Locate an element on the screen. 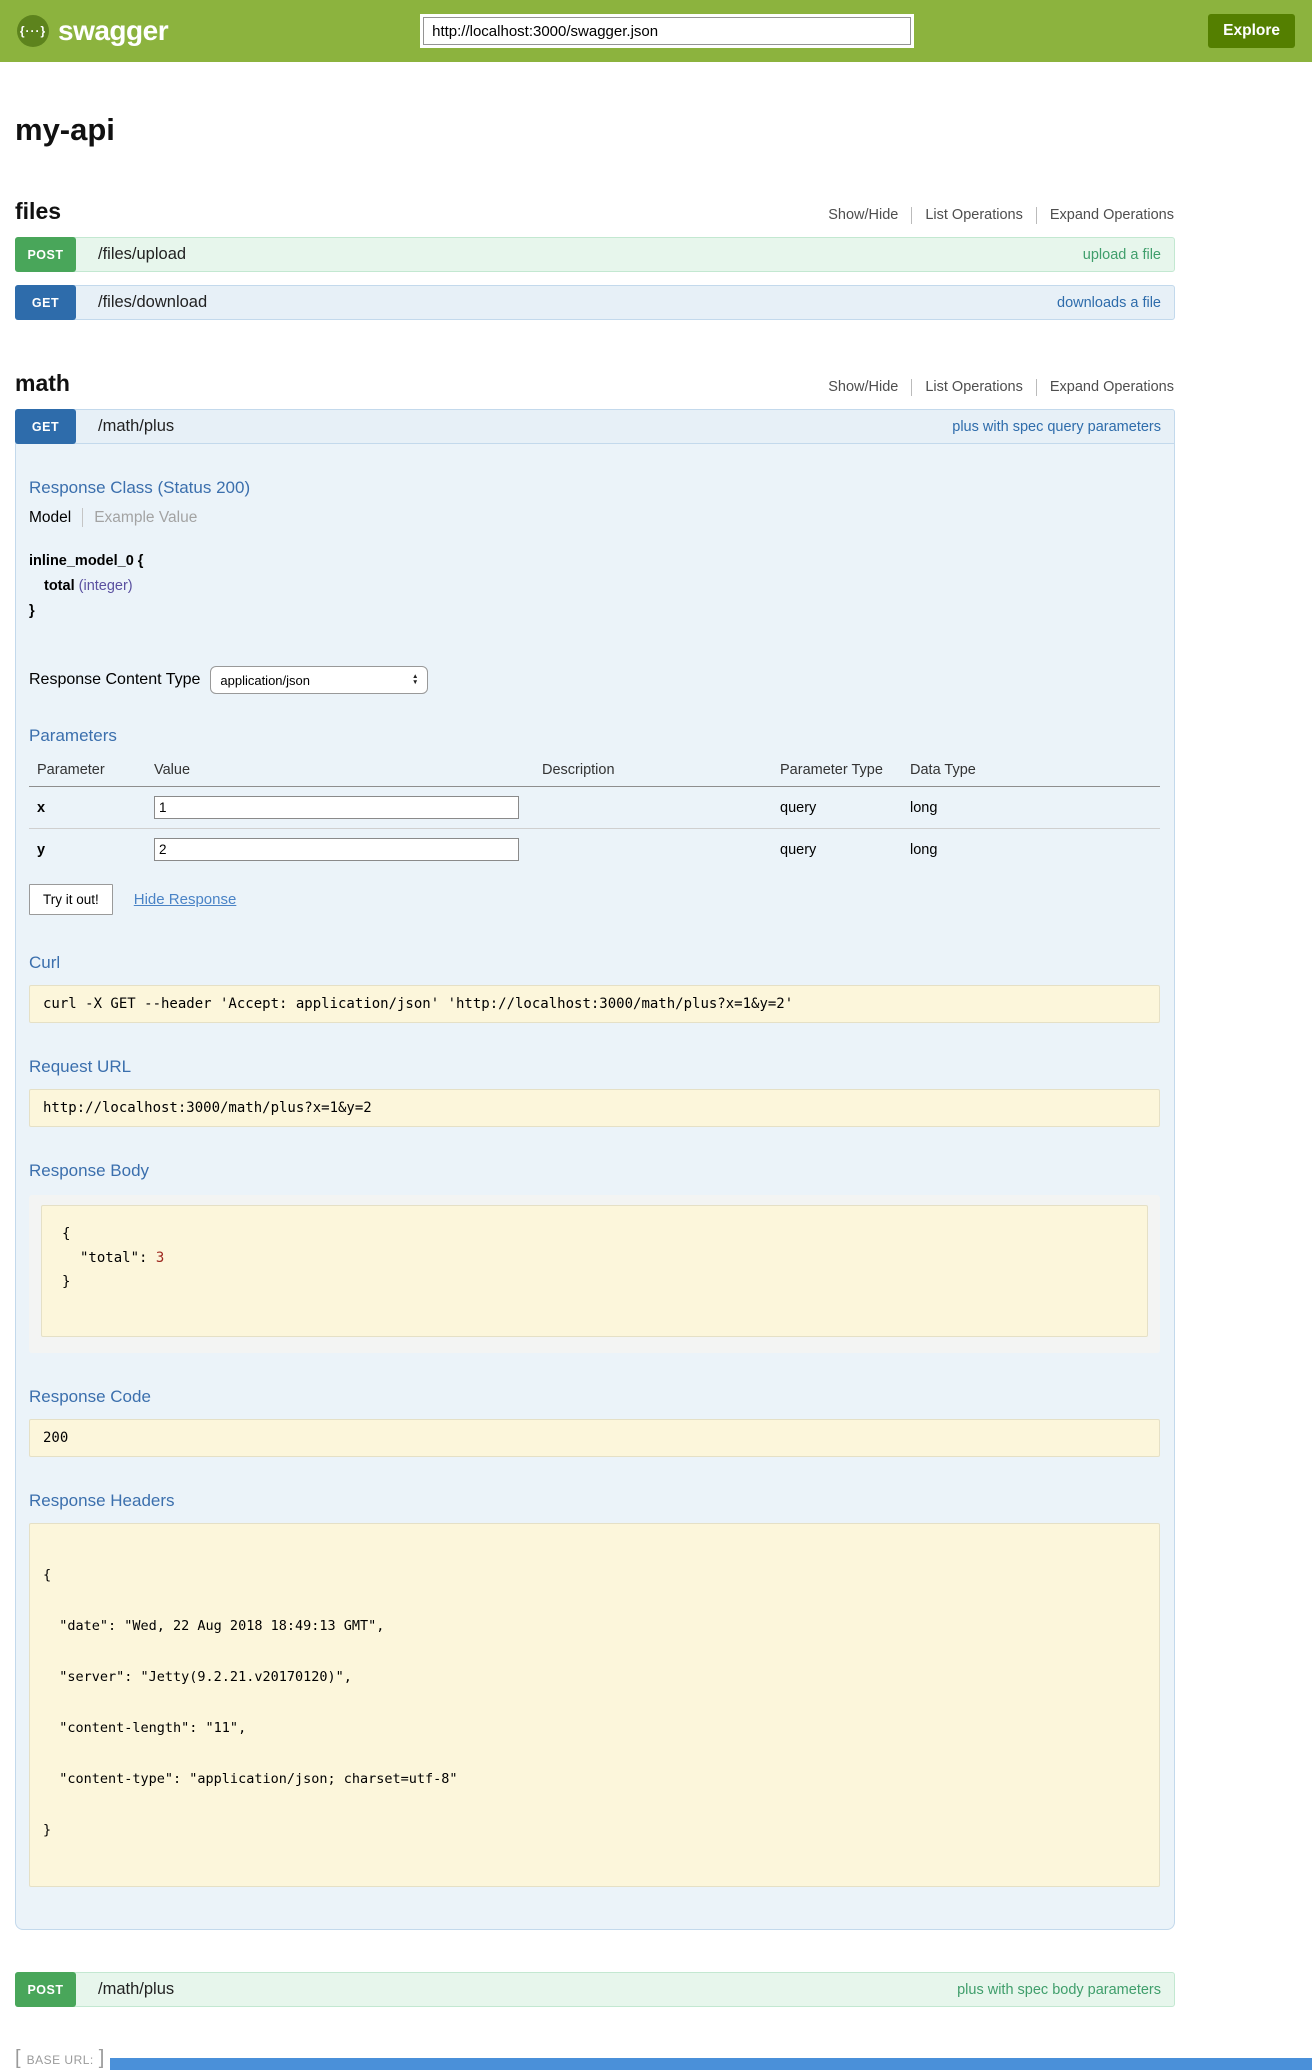  endpoint-path: /files/upload is located at coordinates (142, 254).